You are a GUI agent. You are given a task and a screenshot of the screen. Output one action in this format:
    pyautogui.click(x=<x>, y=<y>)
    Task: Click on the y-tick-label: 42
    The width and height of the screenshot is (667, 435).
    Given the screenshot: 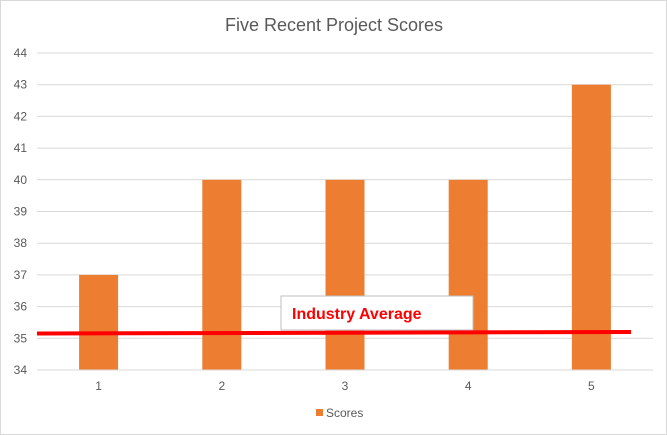 What is the action you would take?
    pyautogui.click(x=21, y=116)
    